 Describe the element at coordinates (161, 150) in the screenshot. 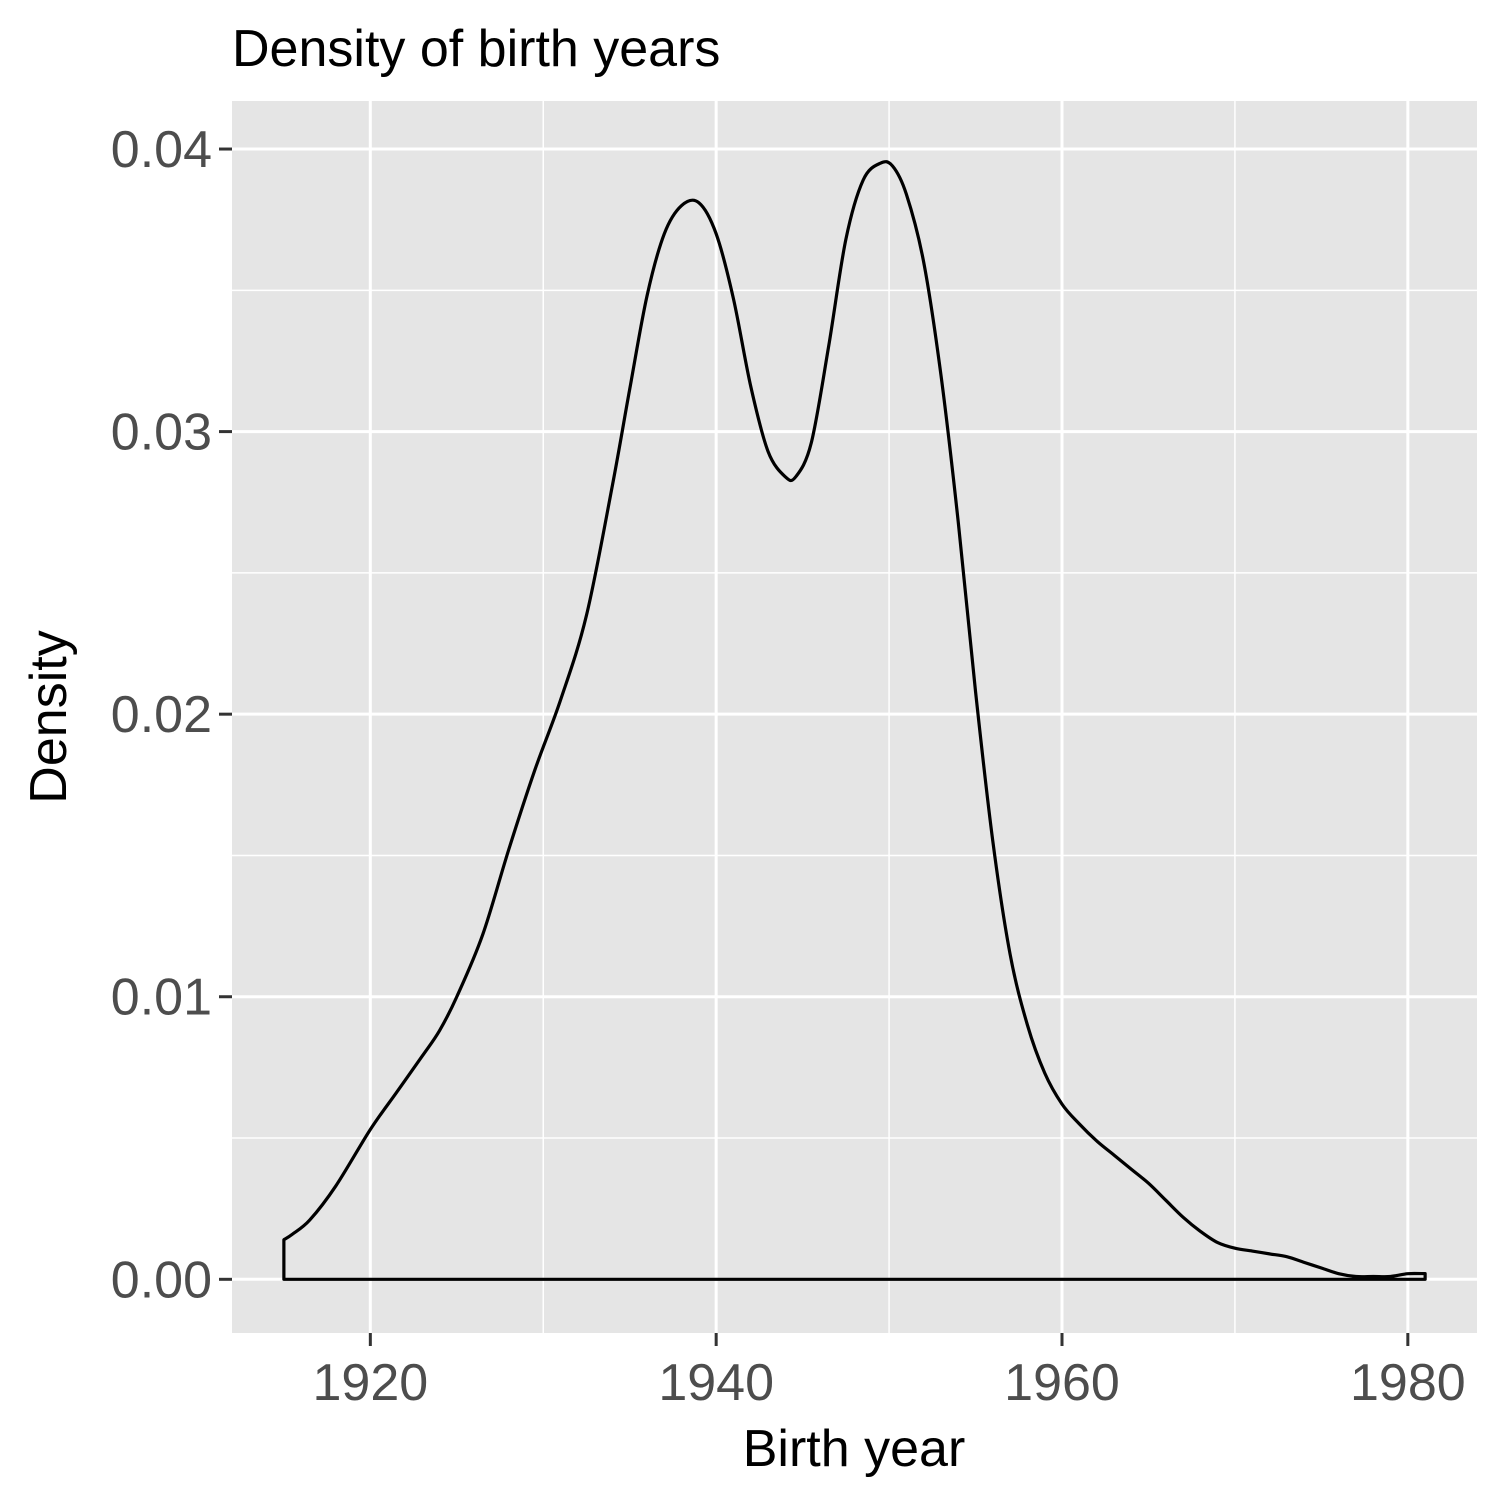

I see `y-tick-label: 0.04` at that location.